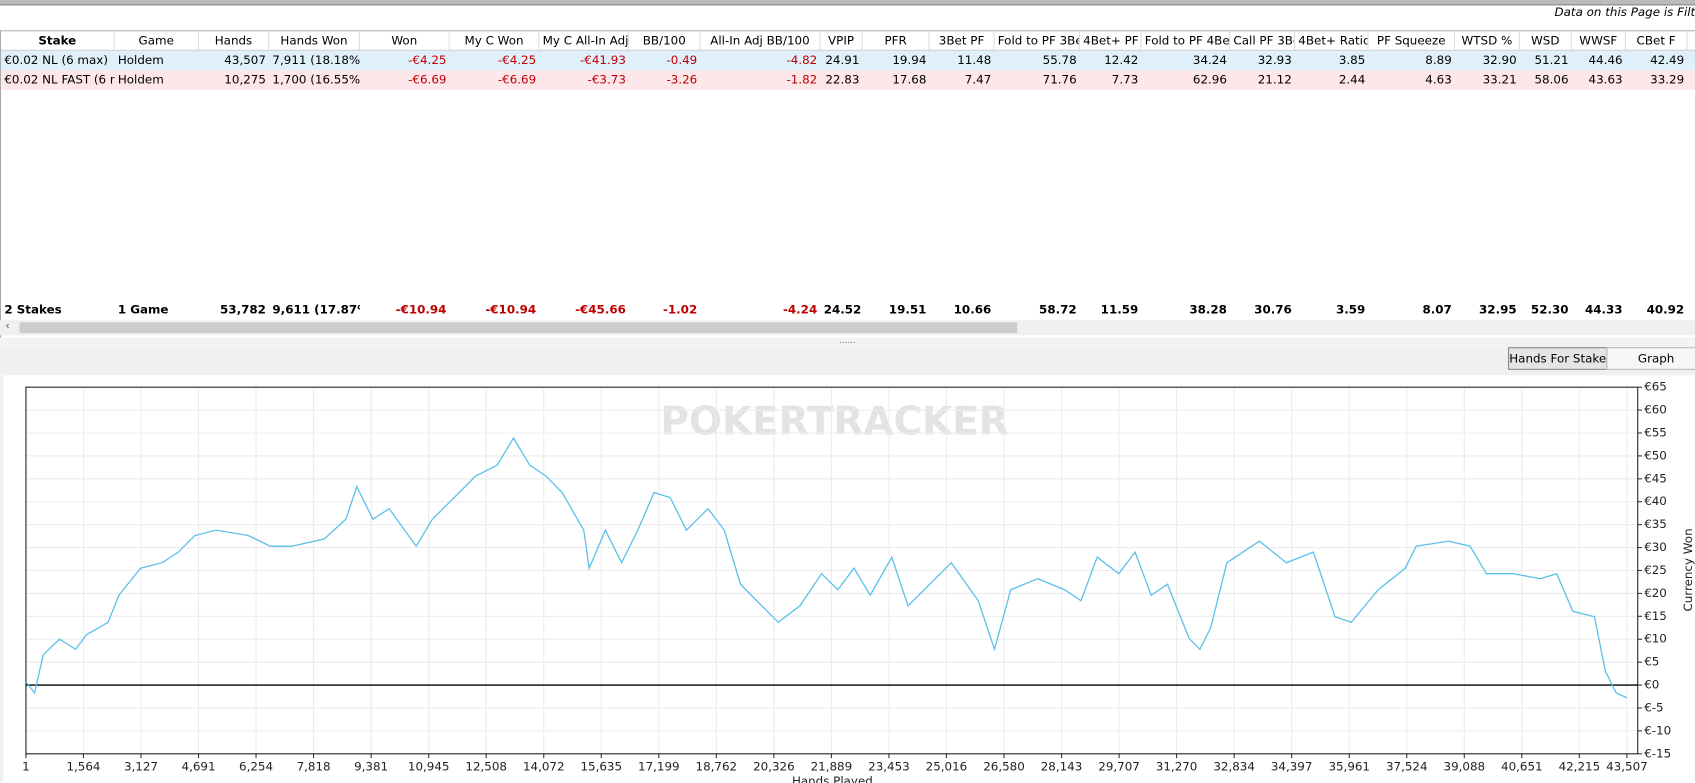 The width and height of the screenshot is (1695, 783). What do you see at coordinates (834, 421) in the screenshot?
I see `watermark: POKERTRACKER` at bounding box center [834, 421].